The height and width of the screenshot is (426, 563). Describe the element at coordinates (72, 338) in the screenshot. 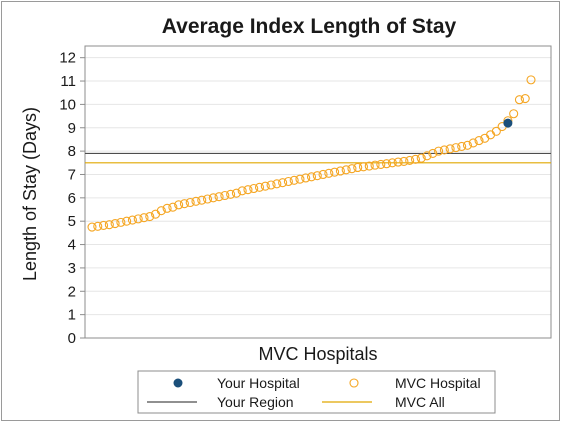

I see `y-tick-label: 0` at that location.